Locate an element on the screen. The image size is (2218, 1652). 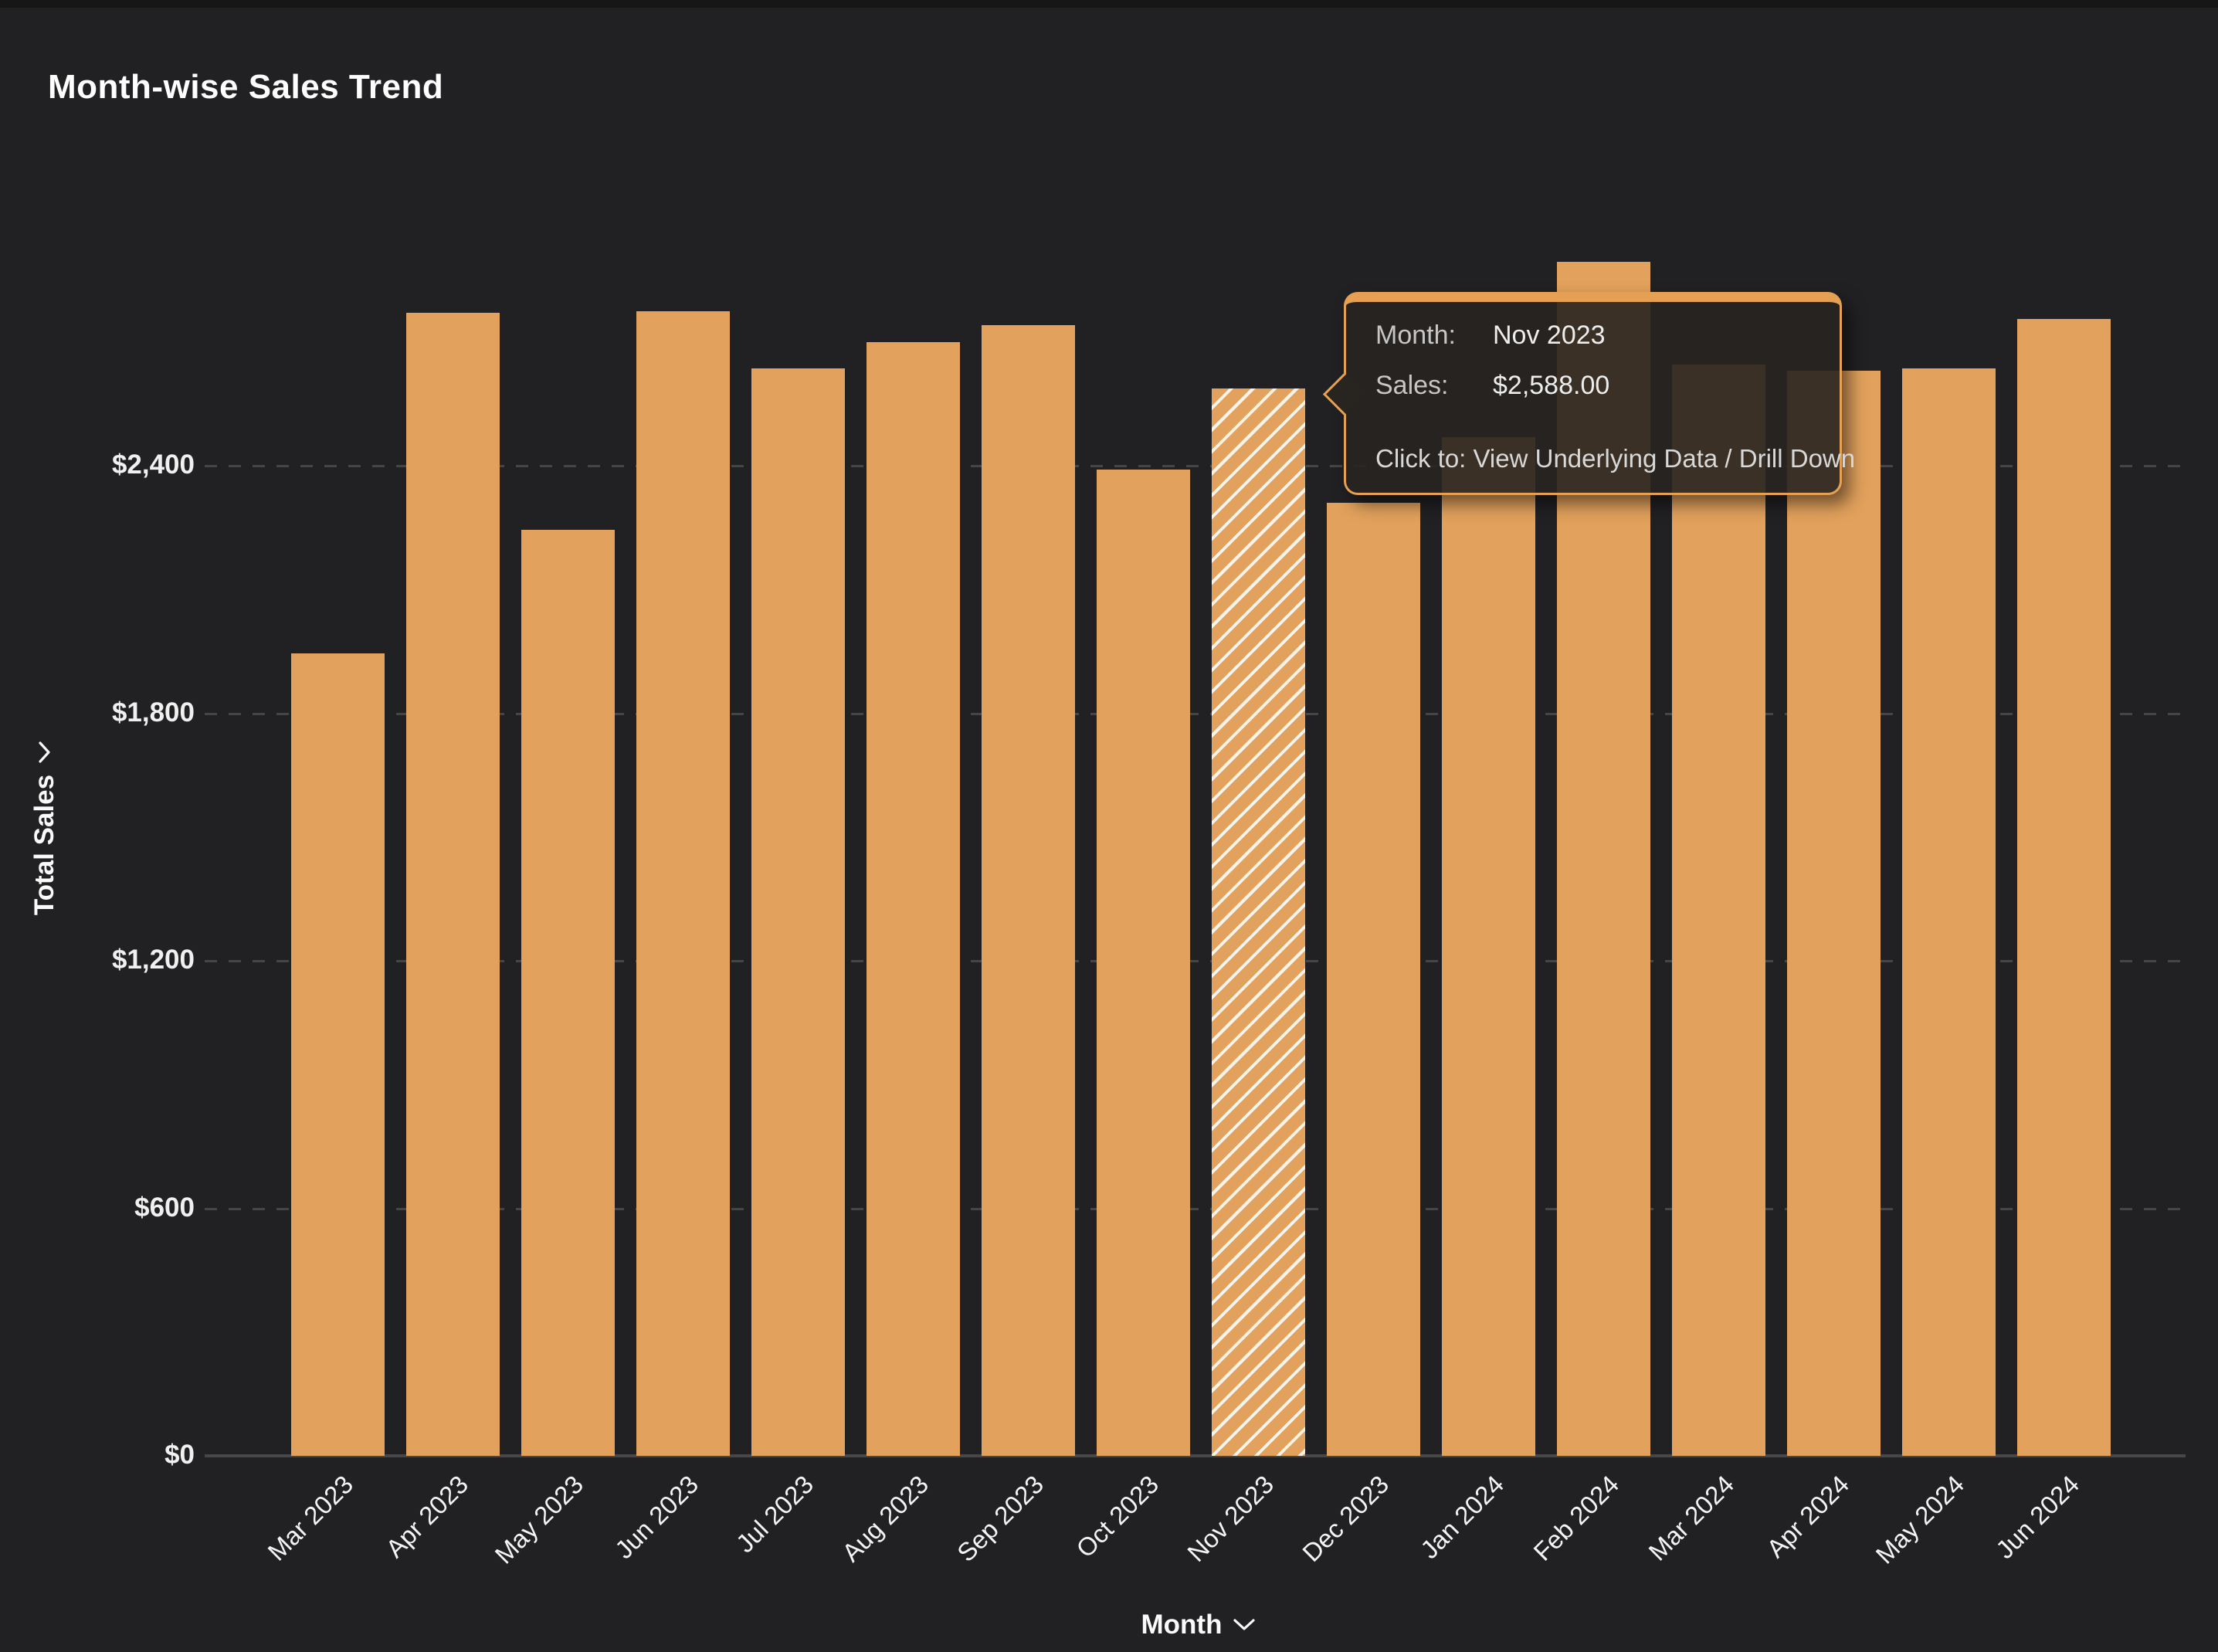
y-axis-title: Total Sales is located at coordinates (45, 828).